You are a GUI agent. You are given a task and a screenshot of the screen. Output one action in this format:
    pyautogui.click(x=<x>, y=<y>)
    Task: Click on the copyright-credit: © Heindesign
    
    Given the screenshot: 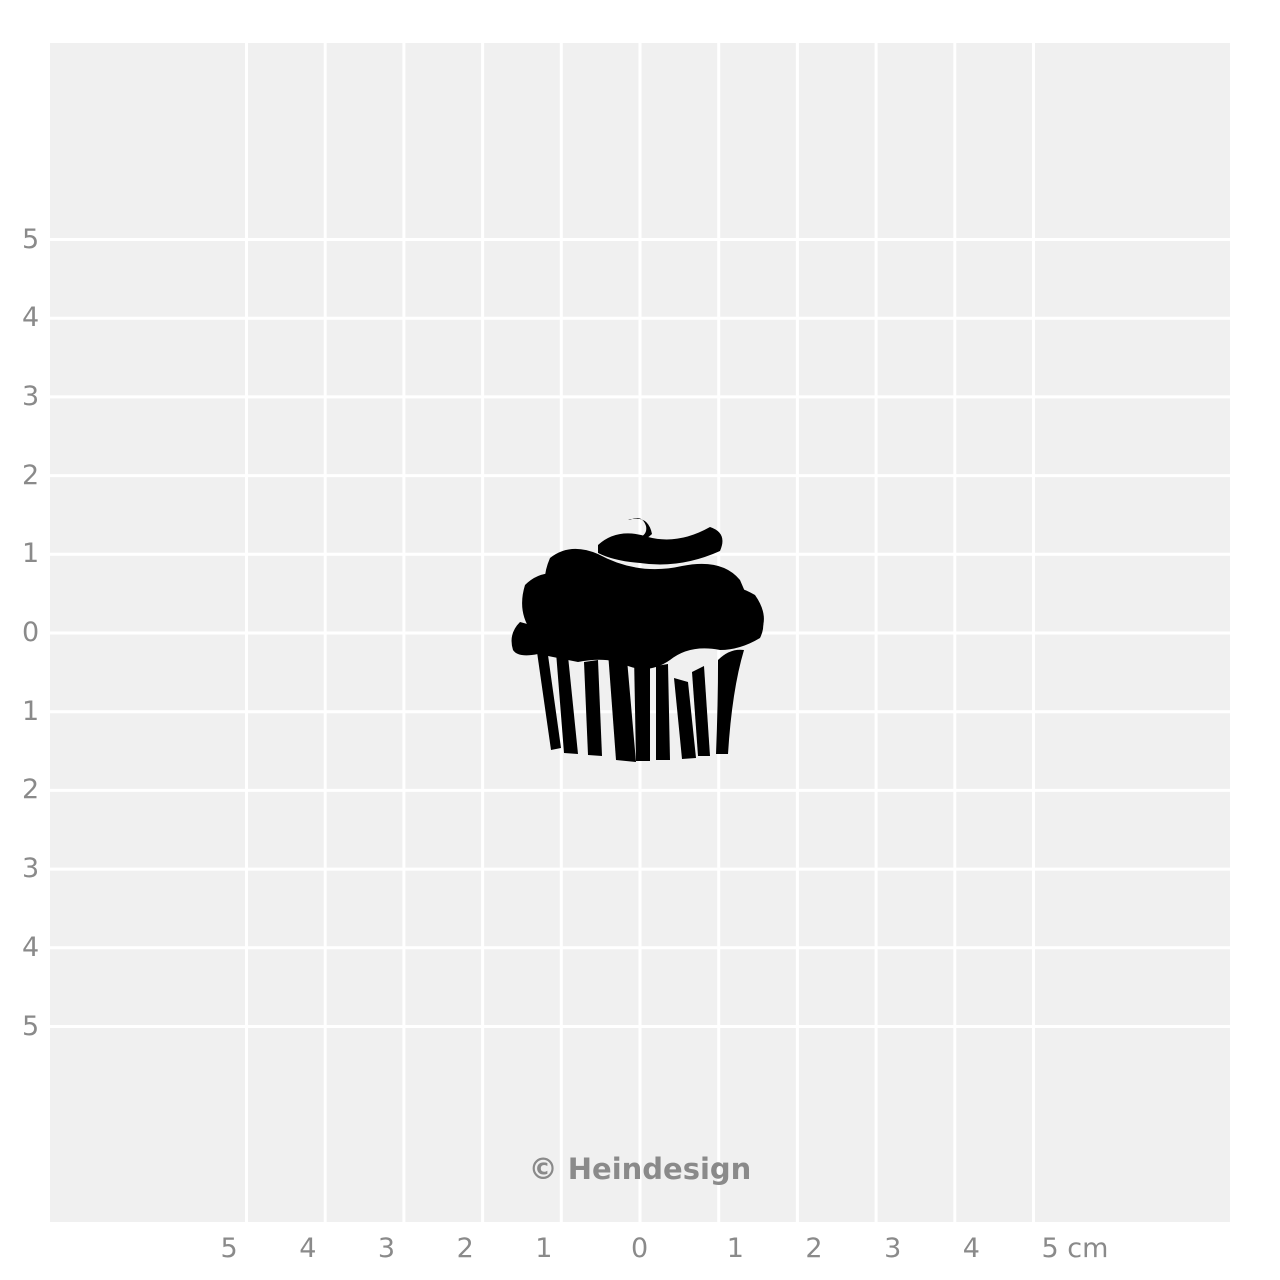 What is the action you would take?
    pyautogui.click(x=640, y=1169)
    